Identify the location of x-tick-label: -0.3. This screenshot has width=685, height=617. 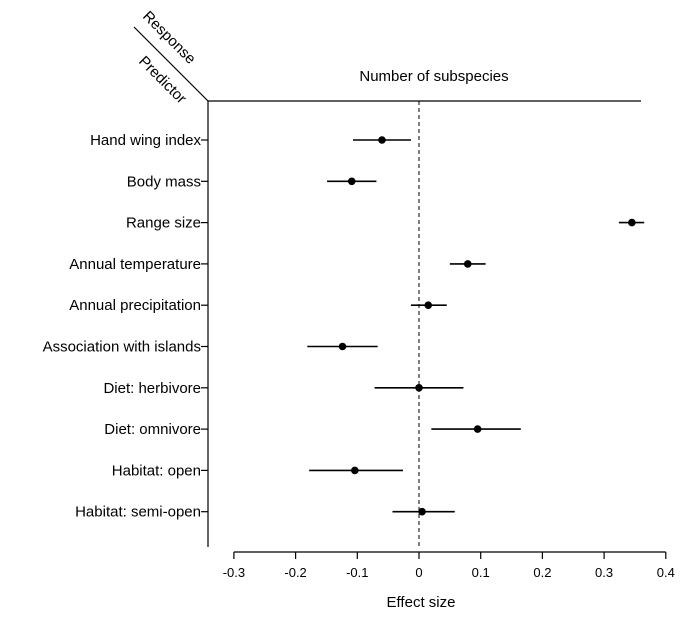
(234, 572).